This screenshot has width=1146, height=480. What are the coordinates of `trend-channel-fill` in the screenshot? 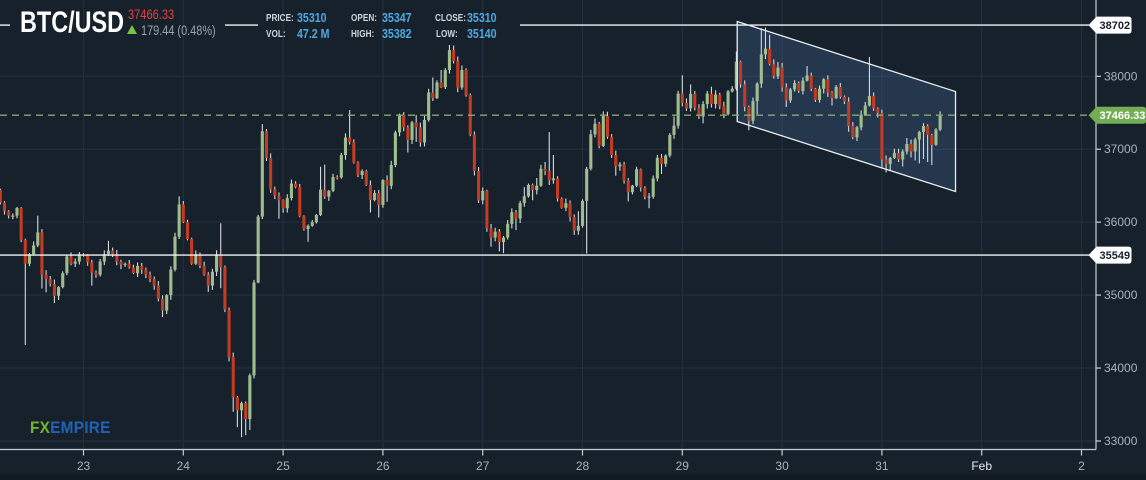 It's located at (846, 106).